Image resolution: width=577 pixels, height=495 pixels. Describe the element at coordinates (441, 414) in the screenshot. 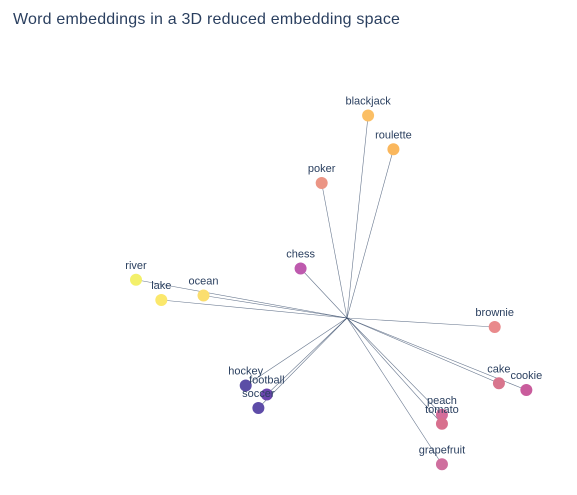

I see `data-point-peach` at that location.